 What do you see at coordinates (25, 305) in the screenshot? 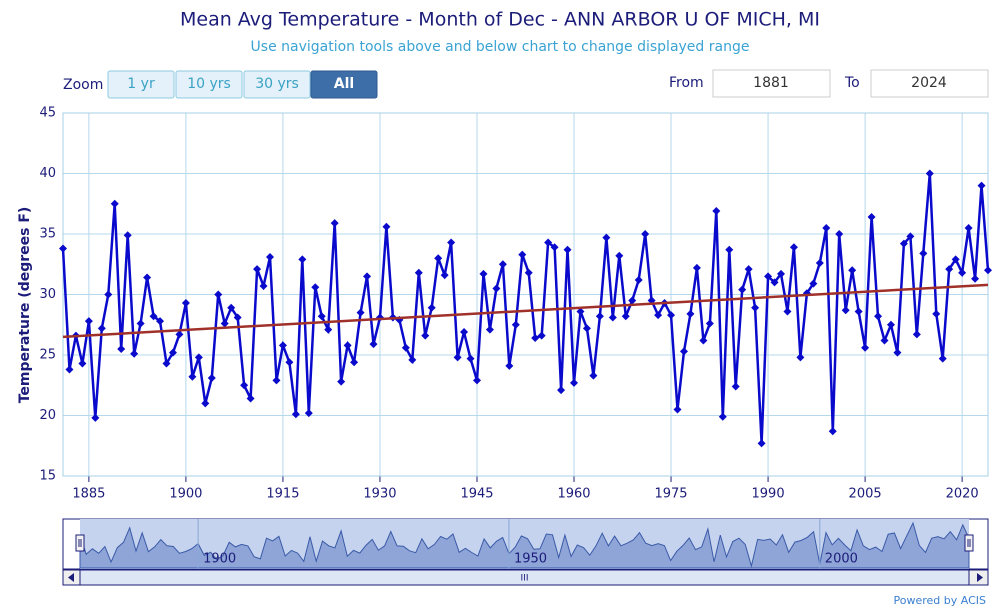
I see `y-axis-label: Temperature (degrees F)` at bounding box center [25, 305].